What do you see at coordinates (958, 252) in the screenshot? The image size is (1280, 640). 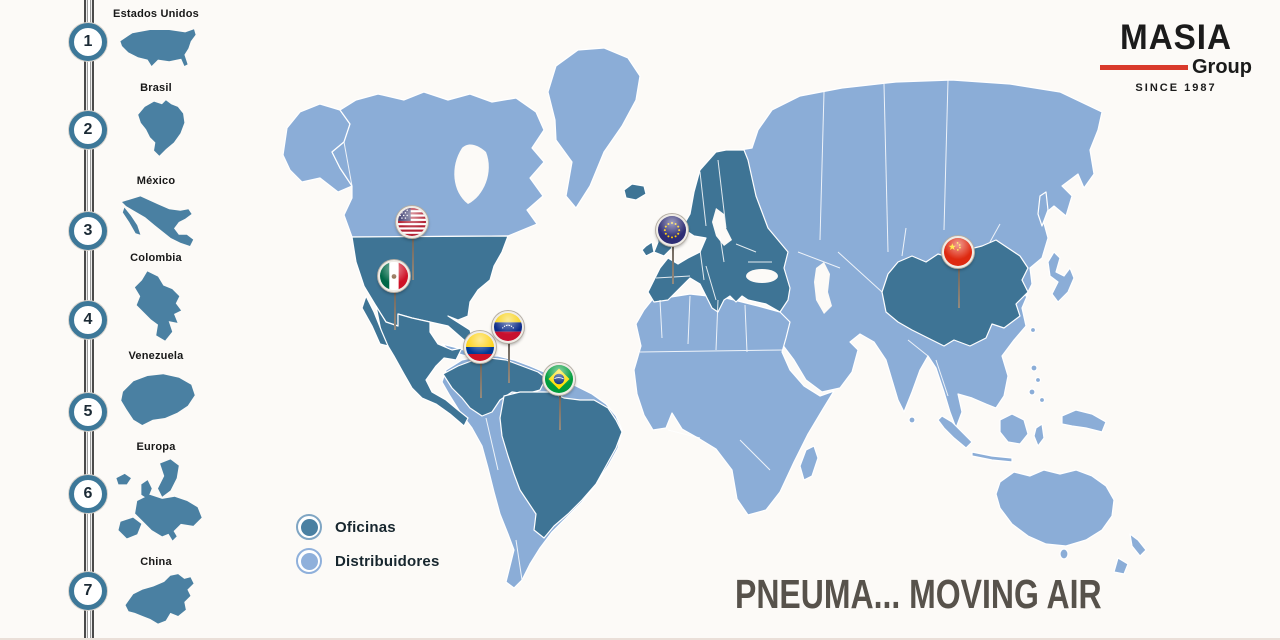 I see `china-flag-icon` at bounding box center [958, 252].